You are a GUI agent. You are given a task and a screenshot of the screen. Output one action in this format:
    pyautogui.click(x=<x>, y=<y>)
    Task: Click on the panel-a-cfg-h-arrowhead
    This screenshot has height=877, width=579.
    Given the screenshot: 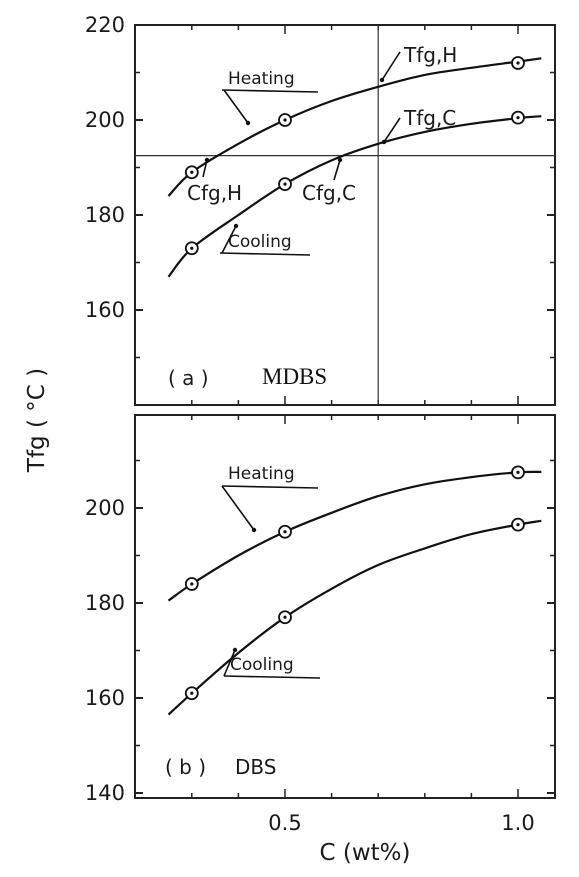 What is the action you would take?
    pyautogui.click(x=207, y=160)
    